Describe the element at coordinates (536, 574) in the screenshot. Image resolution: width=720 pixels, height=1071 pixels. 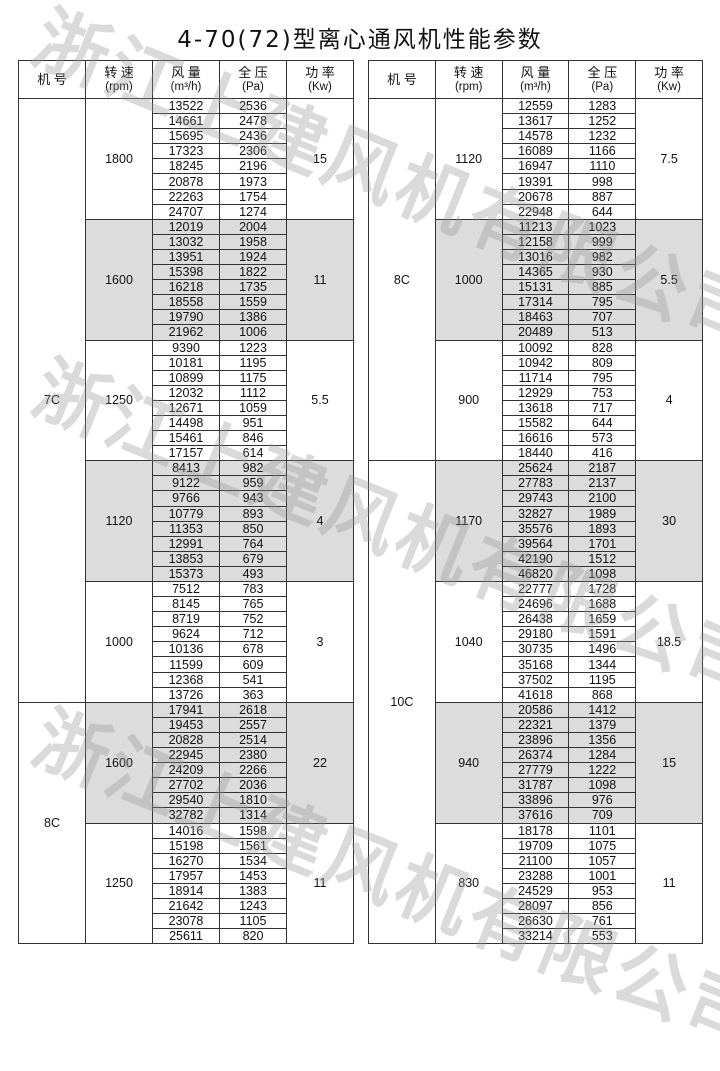
I see `table-row: 46820 1098` at that location.